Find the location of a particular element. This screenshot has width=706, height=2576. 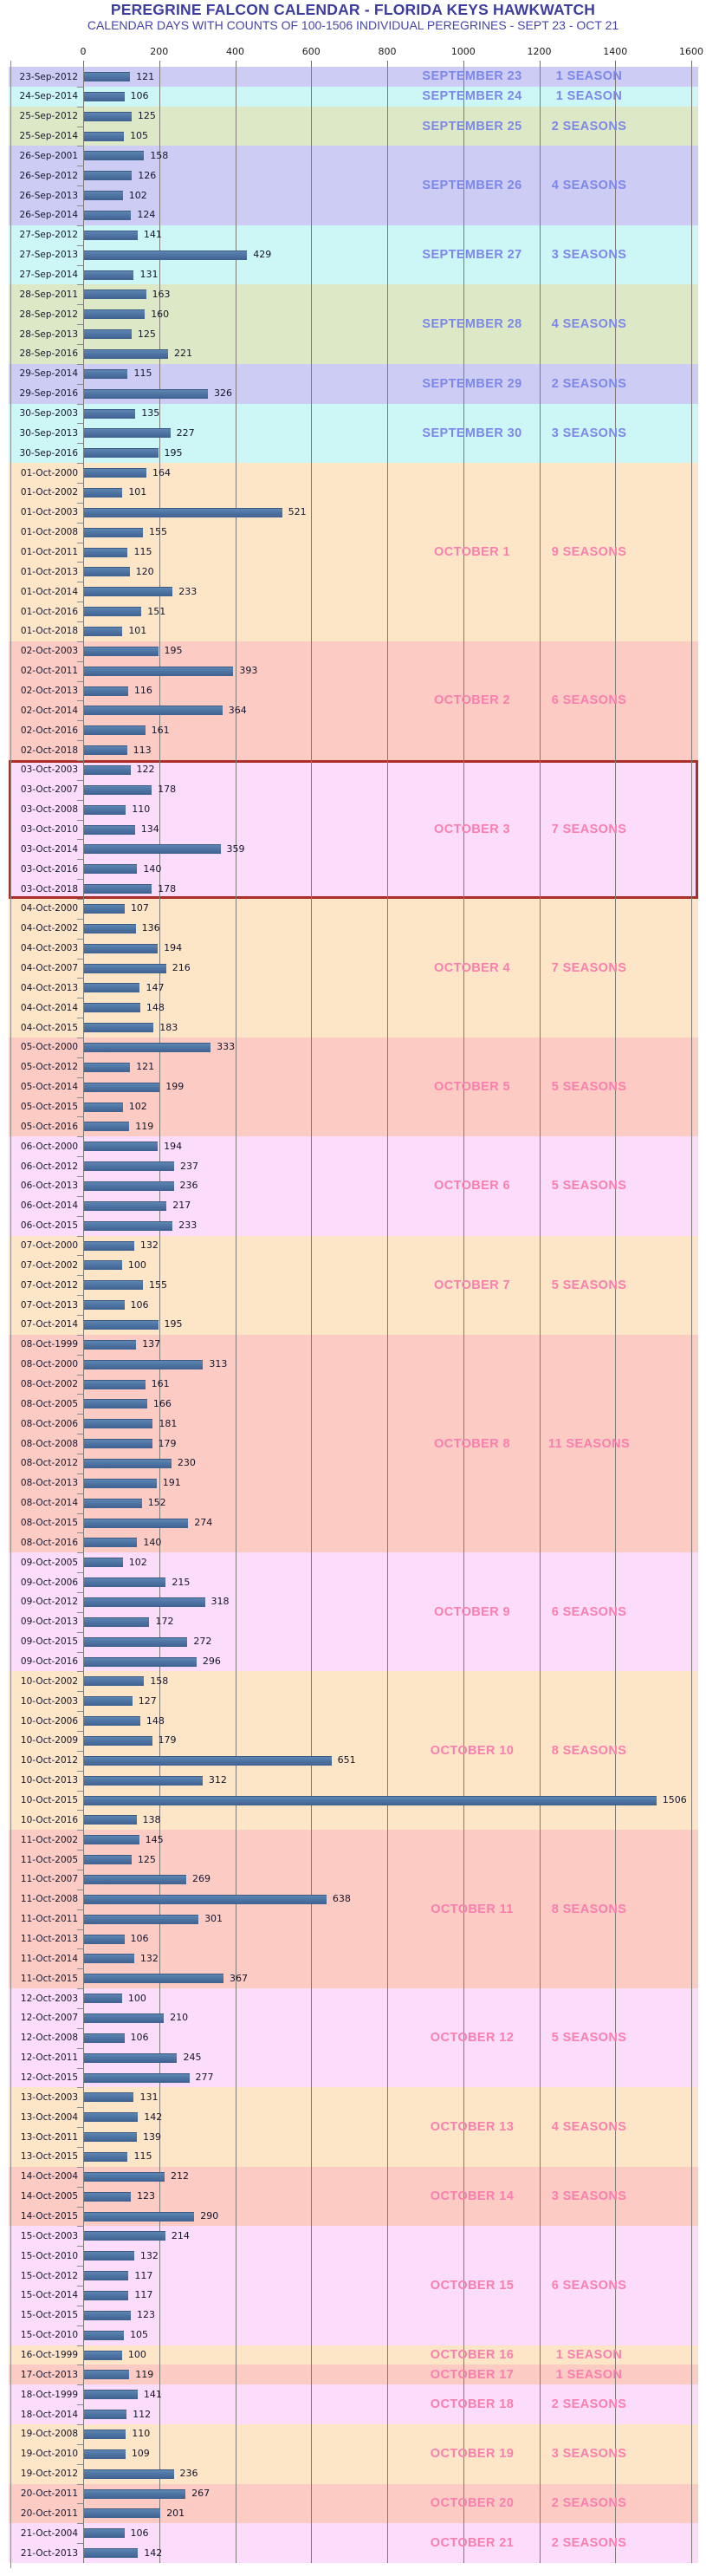

bar-value: 121 is located at coordinates (145, 1067).